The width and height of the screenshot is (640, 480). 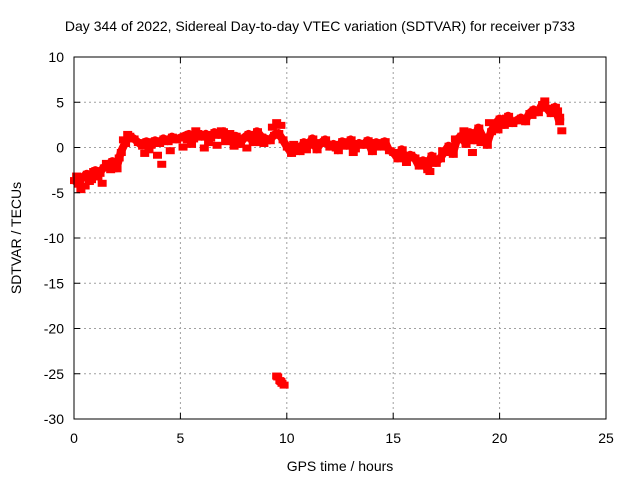 What do you see at coordinates (74, 438) in the screenshot?
I see `x-tick-label: 0` at bounding box center [74, 438].